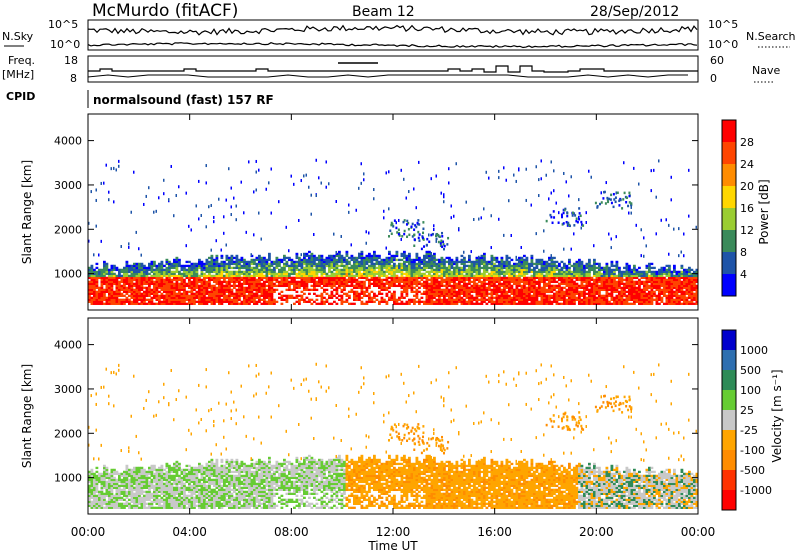 This screenshot has height=554, width=800. What do you see at coordinates (18, 74) in the screenshot?
I see `freq-unit-label: [MHz]` at bounding box center [18, 74].